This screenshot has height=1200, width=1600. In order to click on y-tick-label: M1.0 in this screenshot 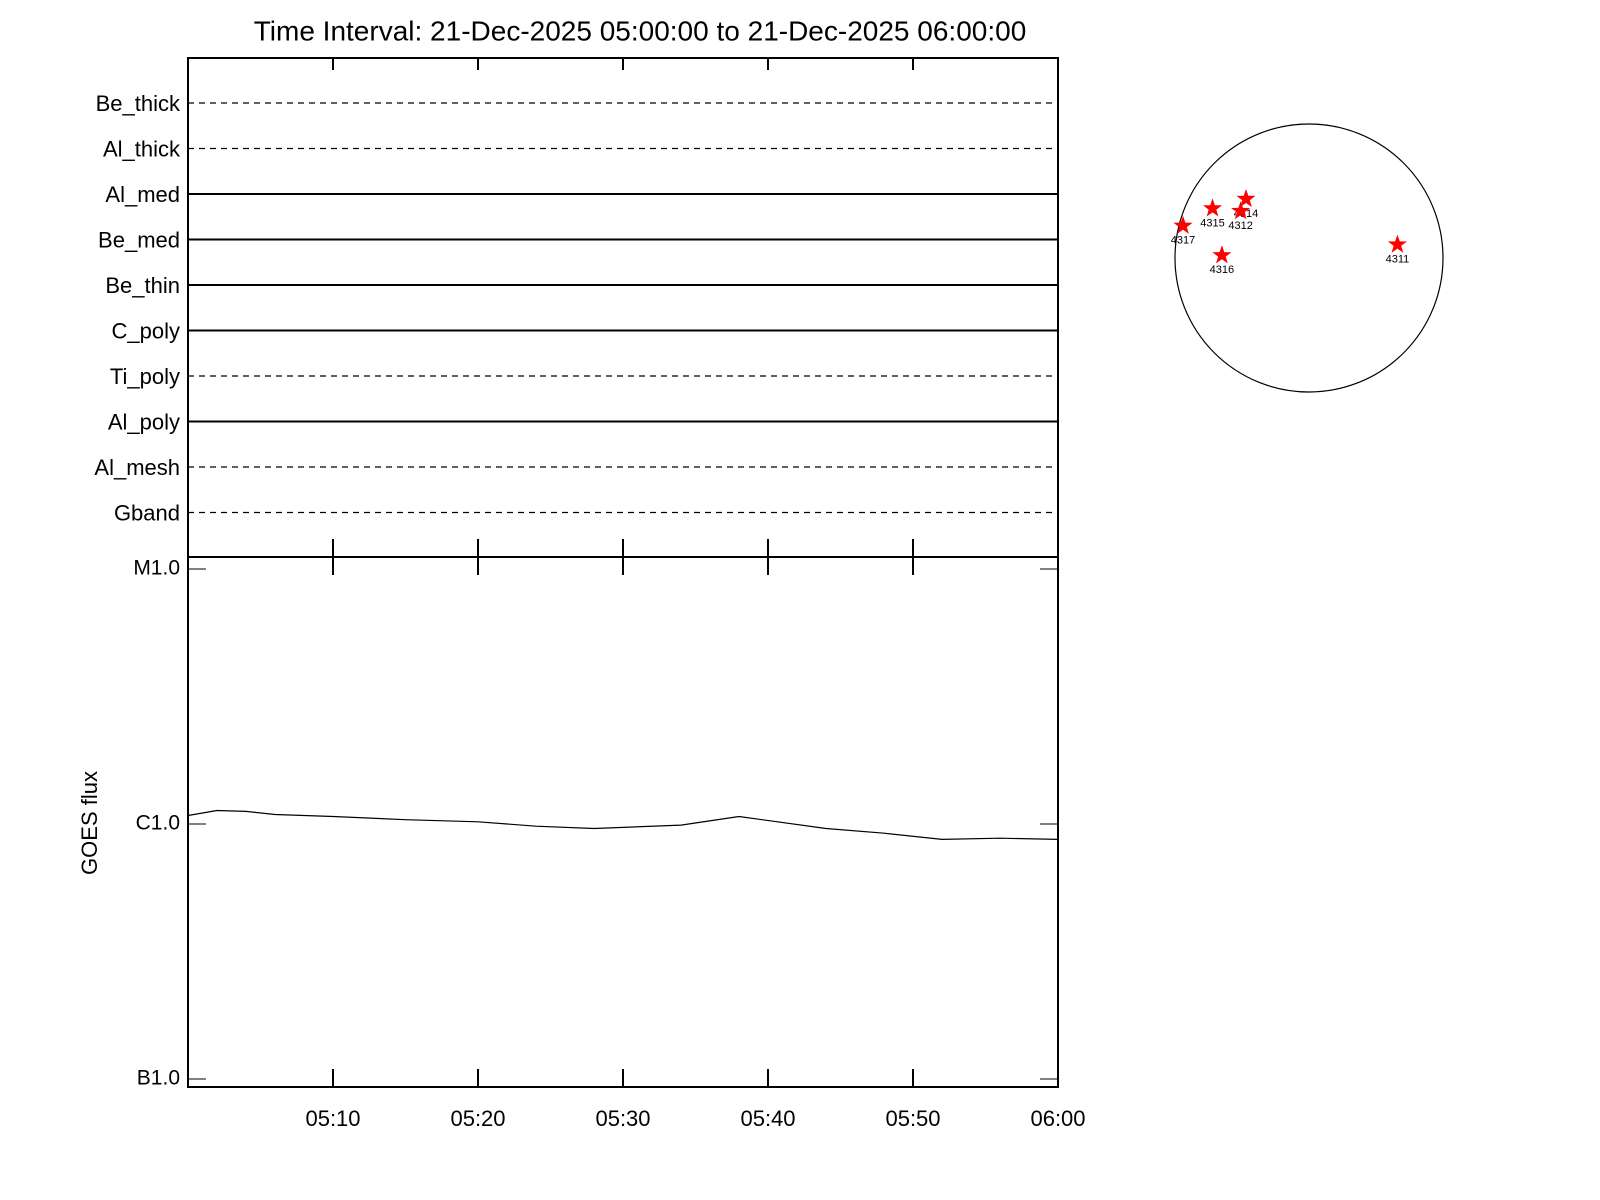, I will do `click(156, 568)`.